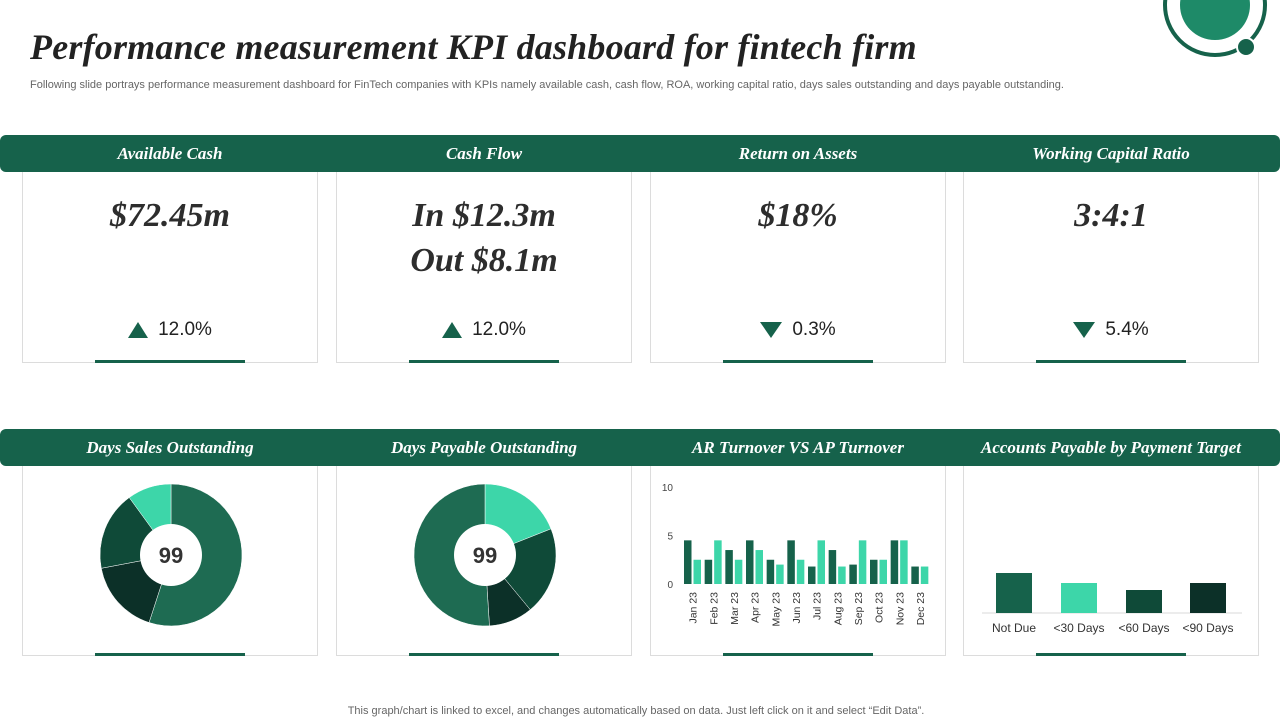 The image size is (1280, 720). I want to click on kpi-label-roa: Return on Assets, so click(798, 153).